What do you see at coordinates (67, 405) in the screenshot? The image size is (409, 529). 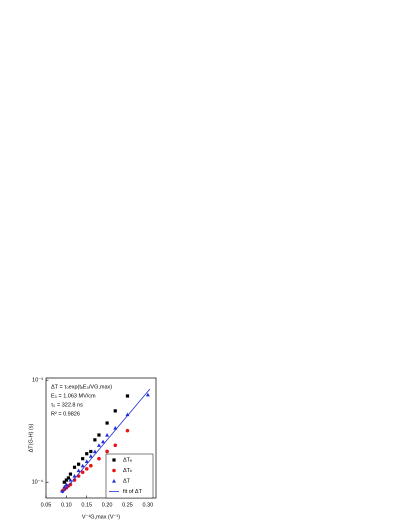 I see `annotation: τ₀ = 322.8 ns` at bounding box center [67, 405].